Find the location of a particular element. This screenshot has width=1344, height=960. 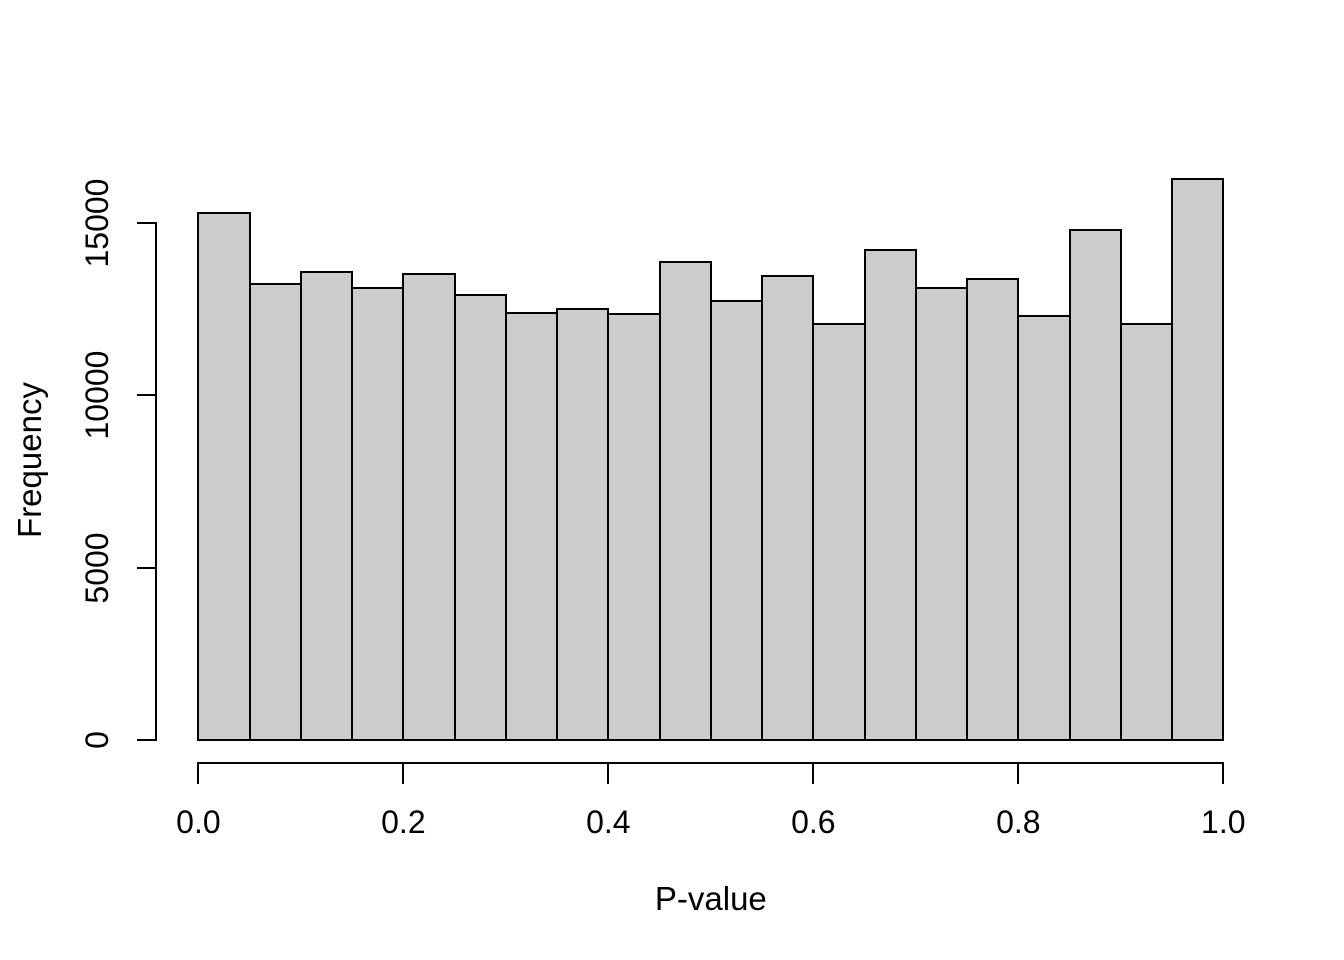

x-tick-label: 0.4 is located at coordinates (608, 821).